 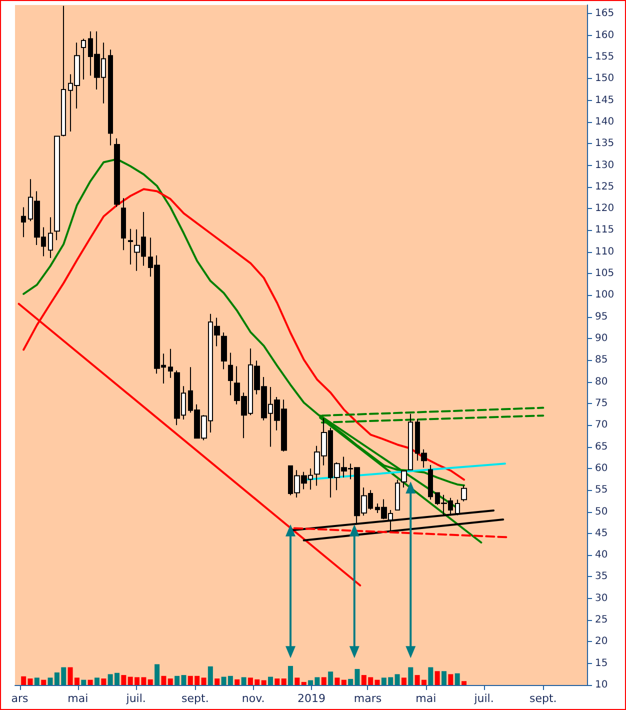 I want to click on y-tick-label: 150, so click(x=604, y=78).